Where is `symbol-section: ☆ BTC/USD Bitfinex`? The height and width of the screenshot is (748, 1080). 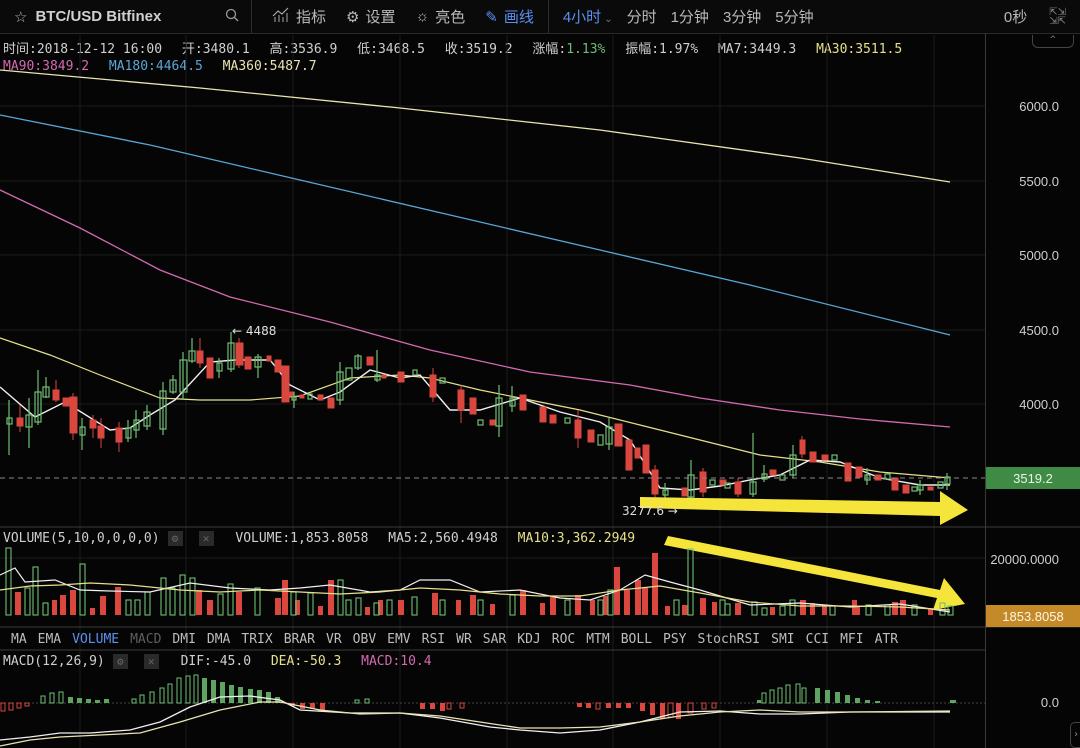
symbol-section: ☆ BTC/USD Bitfinex is located at coordinates (126, 16).